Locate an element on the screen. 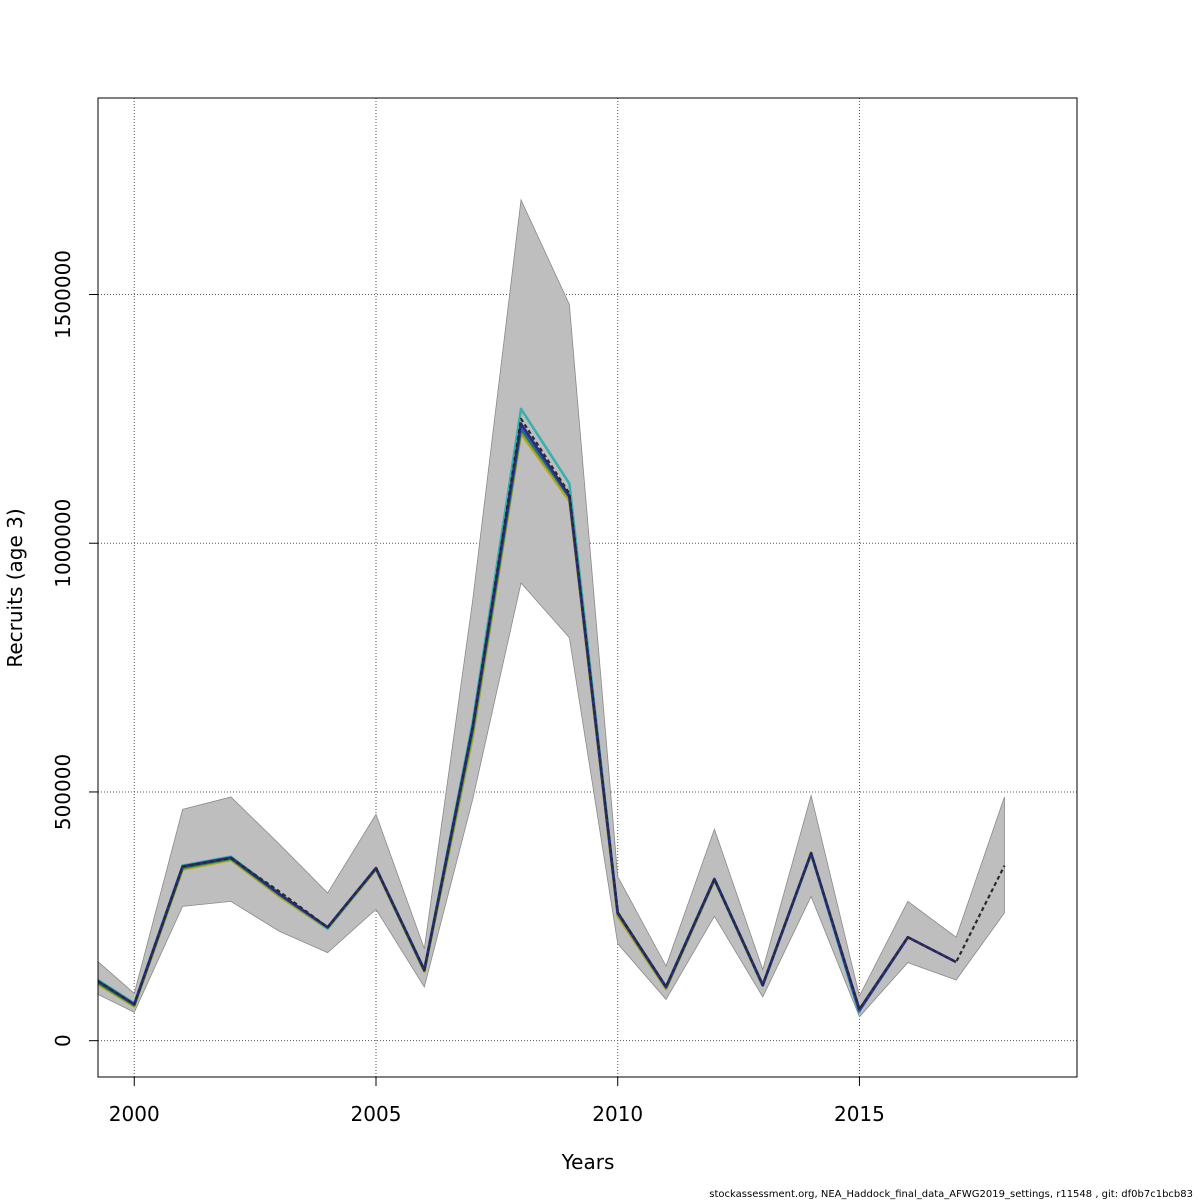 This screenshot has width=1200, height=1200. y-tick-label: 1500000 is located at coordinates (63, 294).